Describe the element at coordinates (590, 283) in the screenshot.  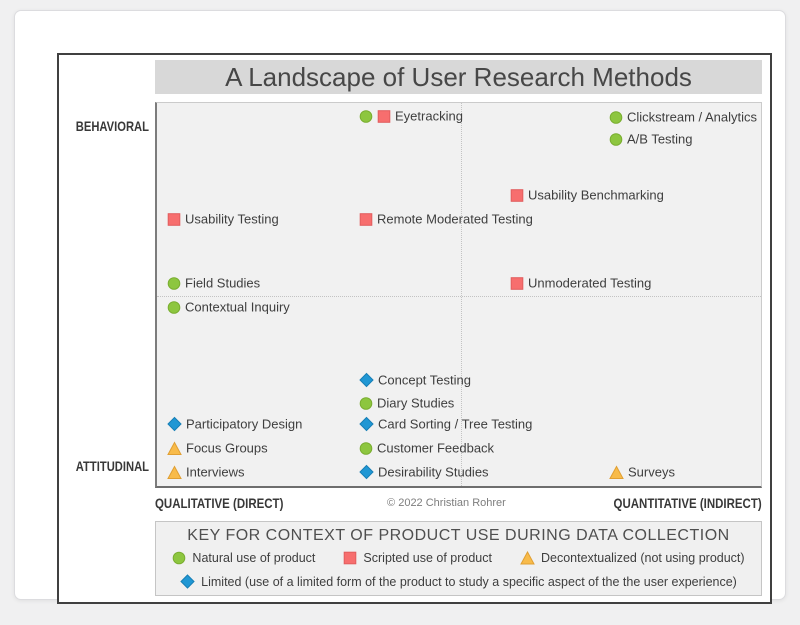
I see `method-label: Unmoderated Testing` at that location.